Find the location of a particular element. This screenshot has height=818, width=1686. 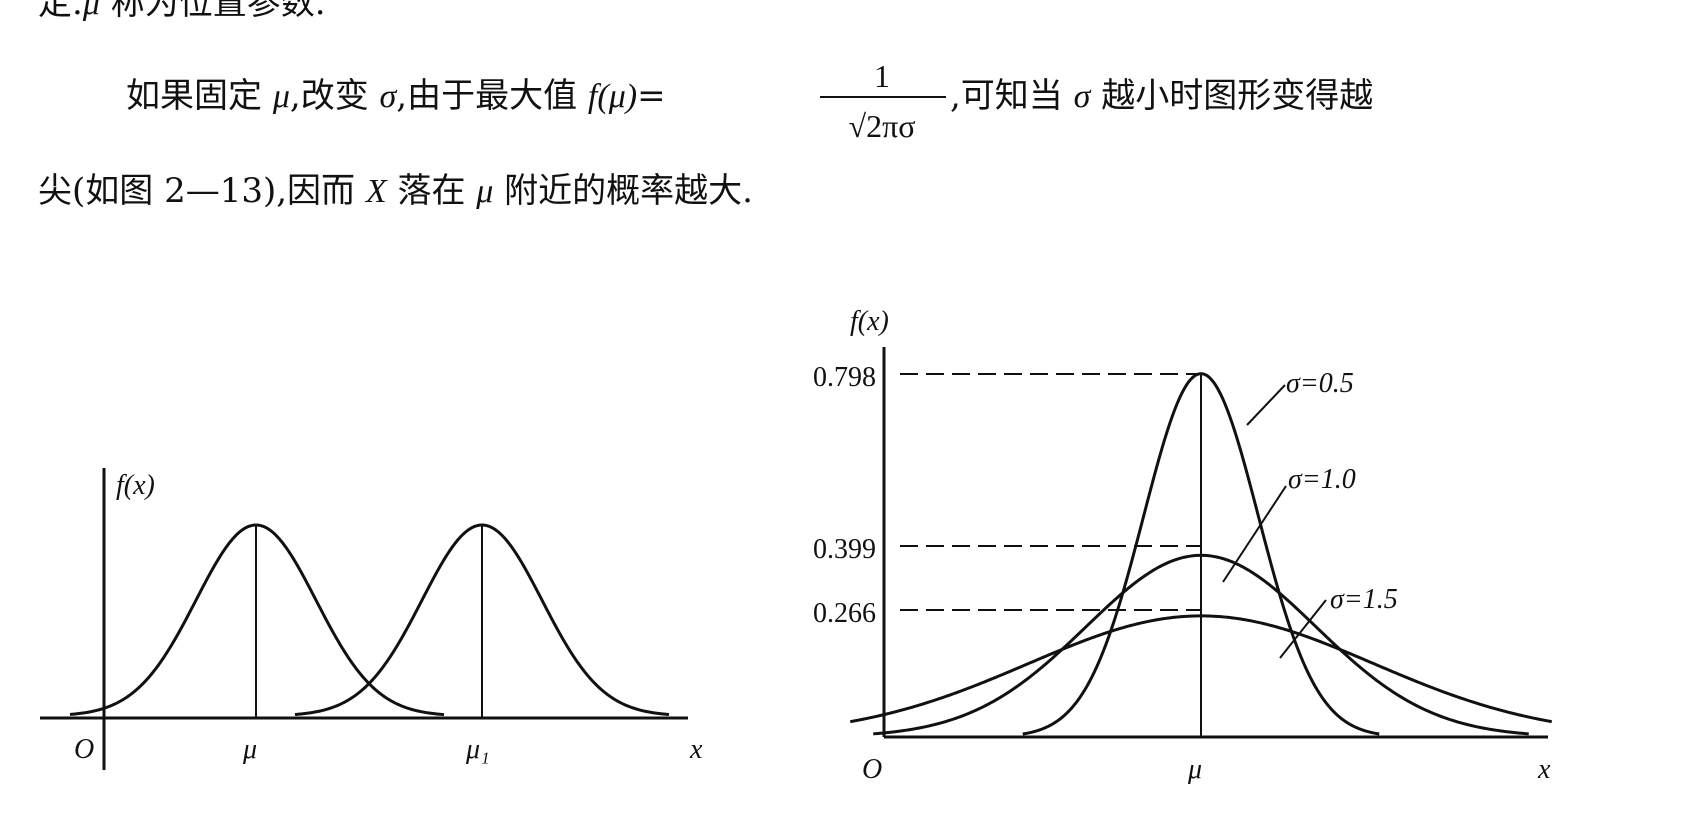

text-line-1-end: ,可知当 σ 越小时图形变得越 is located at coordinates (1161, 96).